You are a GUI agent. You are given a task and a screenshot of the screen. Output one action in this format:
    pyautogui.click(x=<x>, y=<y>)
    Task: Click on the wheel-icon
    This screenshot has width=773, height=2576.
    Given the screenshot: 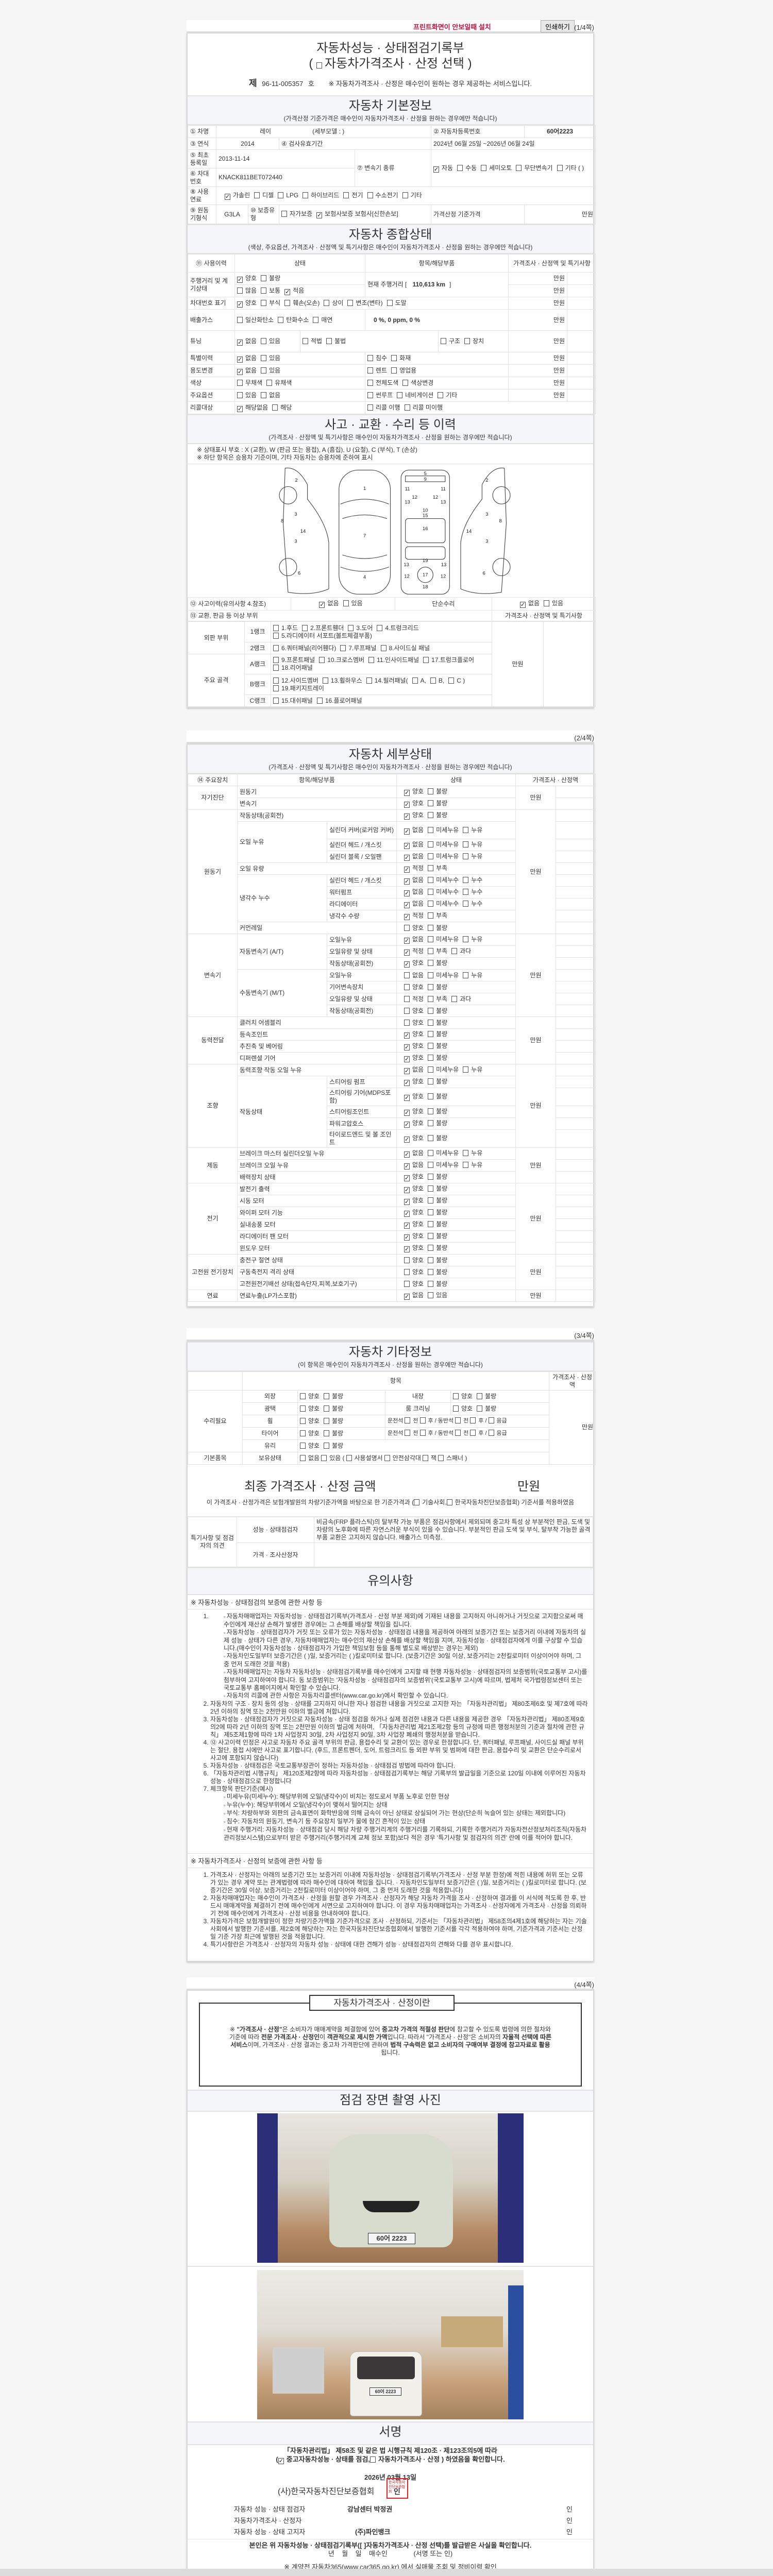 What is the action you would take?
    pyautogui.click(x=288, y=495)
    